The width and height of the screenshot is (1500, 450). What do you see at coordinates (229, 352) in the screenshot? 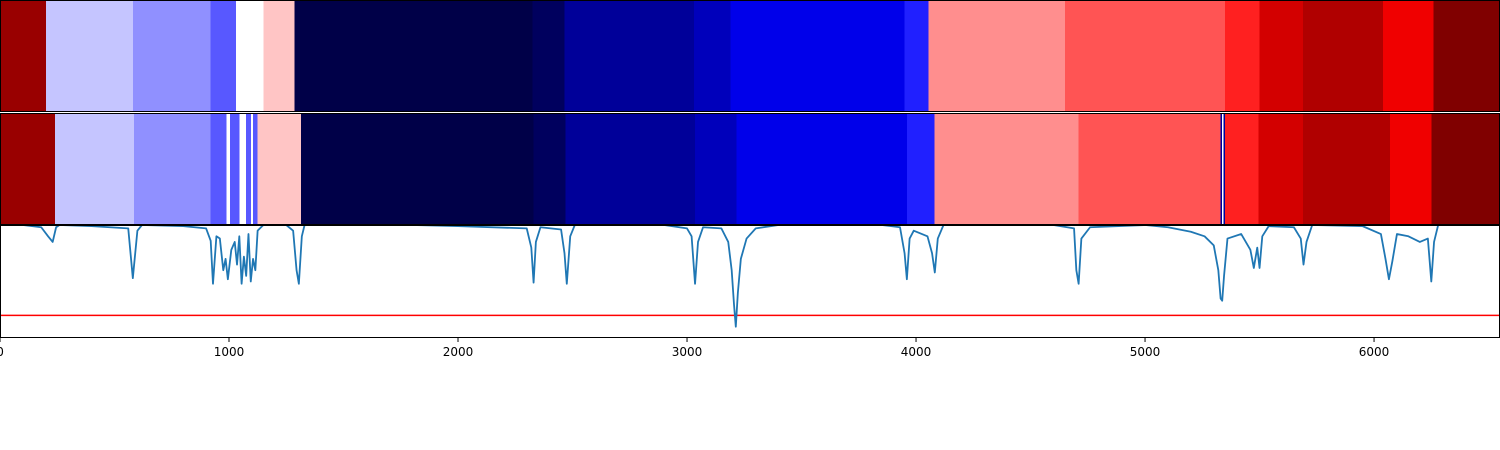
I see `x-tick-label-1: 1000` at bounding box center [229, 352].